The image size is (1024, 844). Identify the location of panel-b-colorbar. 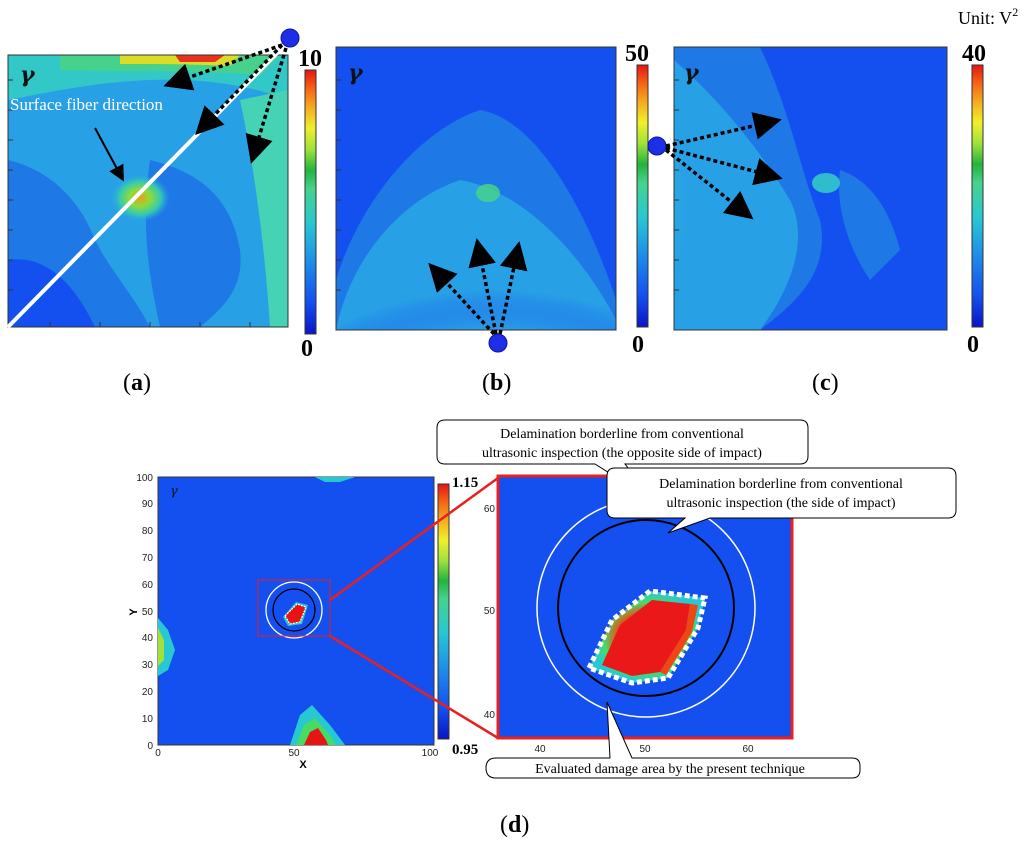
(642, 196).